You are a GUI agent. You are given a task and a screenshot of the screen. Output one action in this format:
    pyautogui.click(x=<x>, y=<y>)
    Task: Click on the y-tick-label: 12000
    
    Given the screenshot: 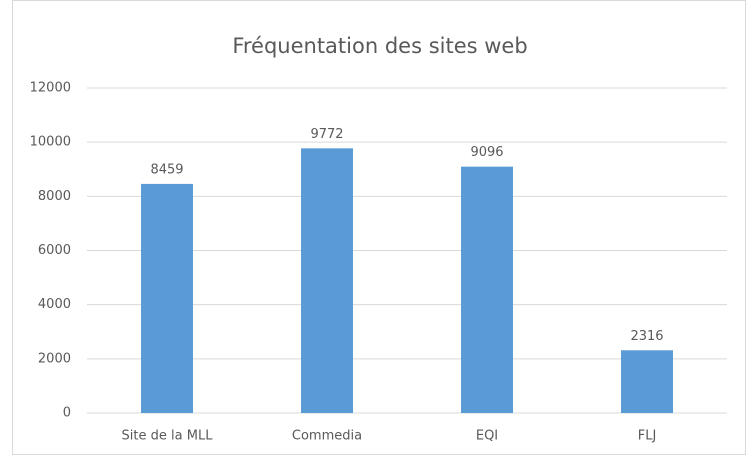 What is the action you would take?
    pyautogui.click(x=50, y=88)
    